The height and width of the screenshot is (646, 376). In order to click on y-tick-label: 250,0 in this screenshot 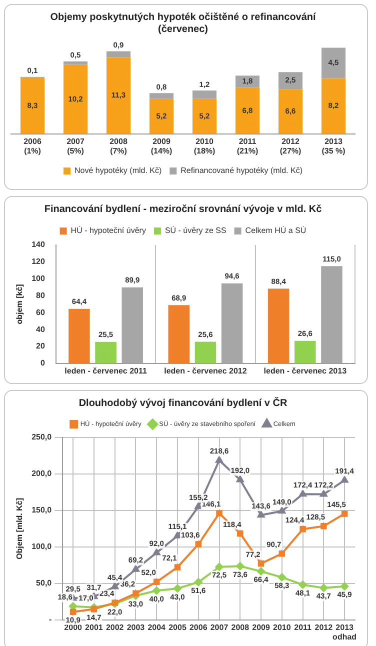, I will do `click(42, 437)`.